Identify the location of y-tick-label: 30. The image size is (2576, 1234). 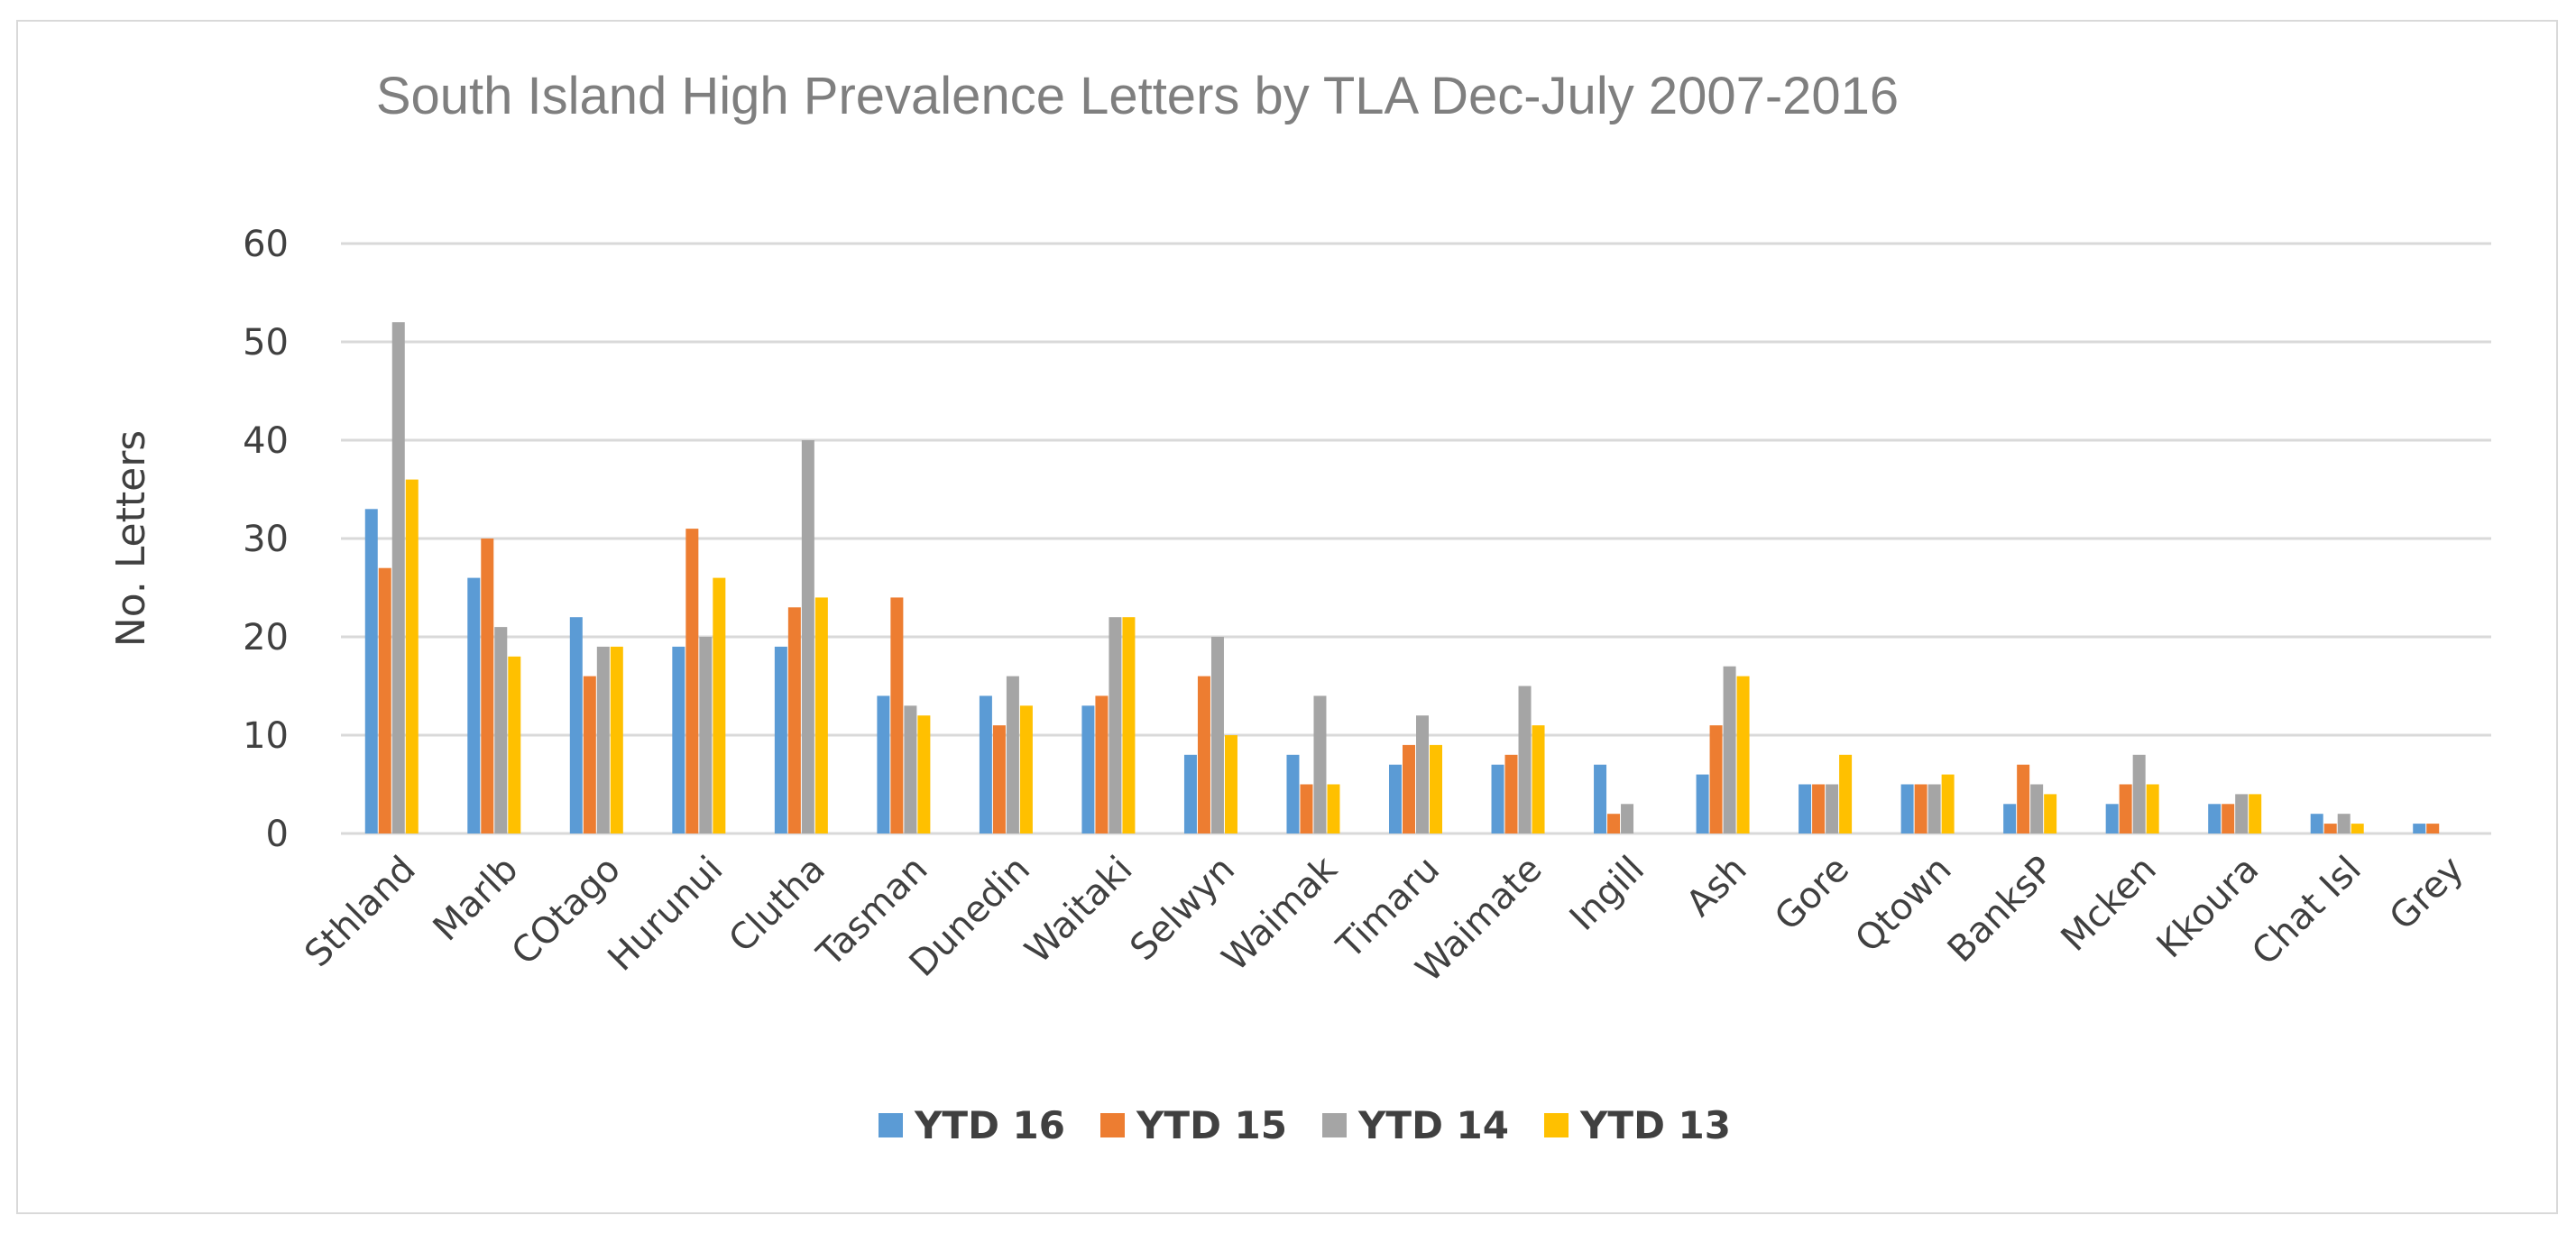
(266, 539).